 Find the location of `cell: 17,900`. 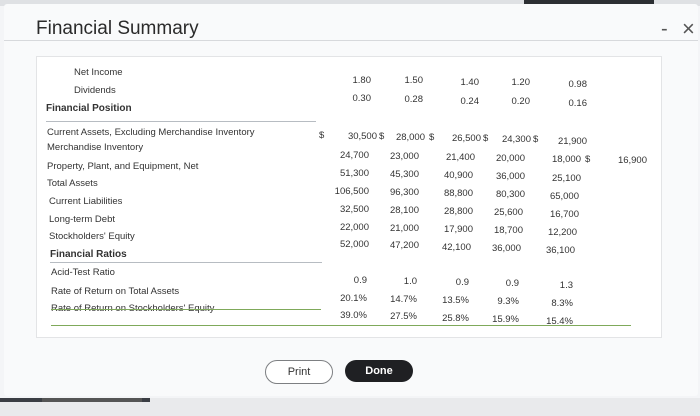

cell: 17,900 is located at coordinates (458, 229).